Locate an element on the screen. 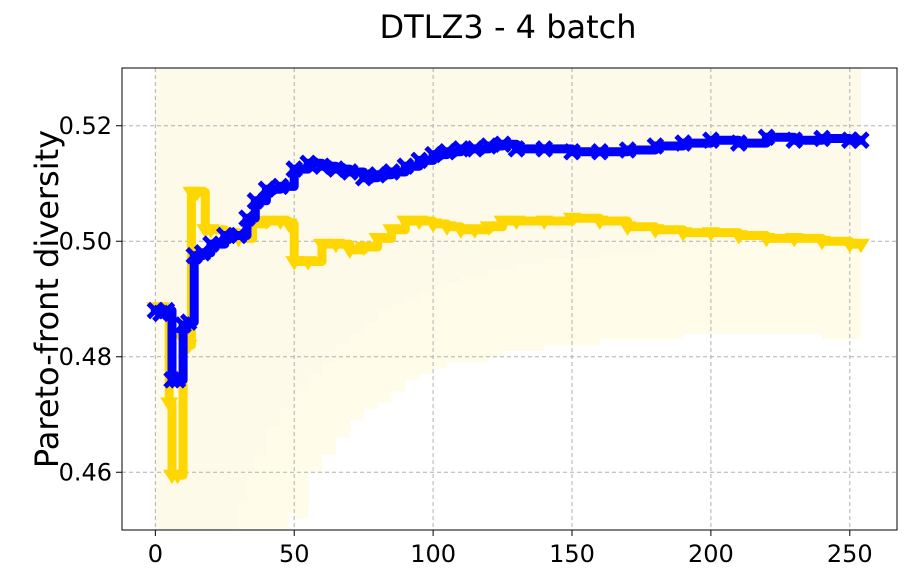 The height and width of the screenshot is (578, 906). x-tick-label-0: 0 is located at coordinates (155, 554).